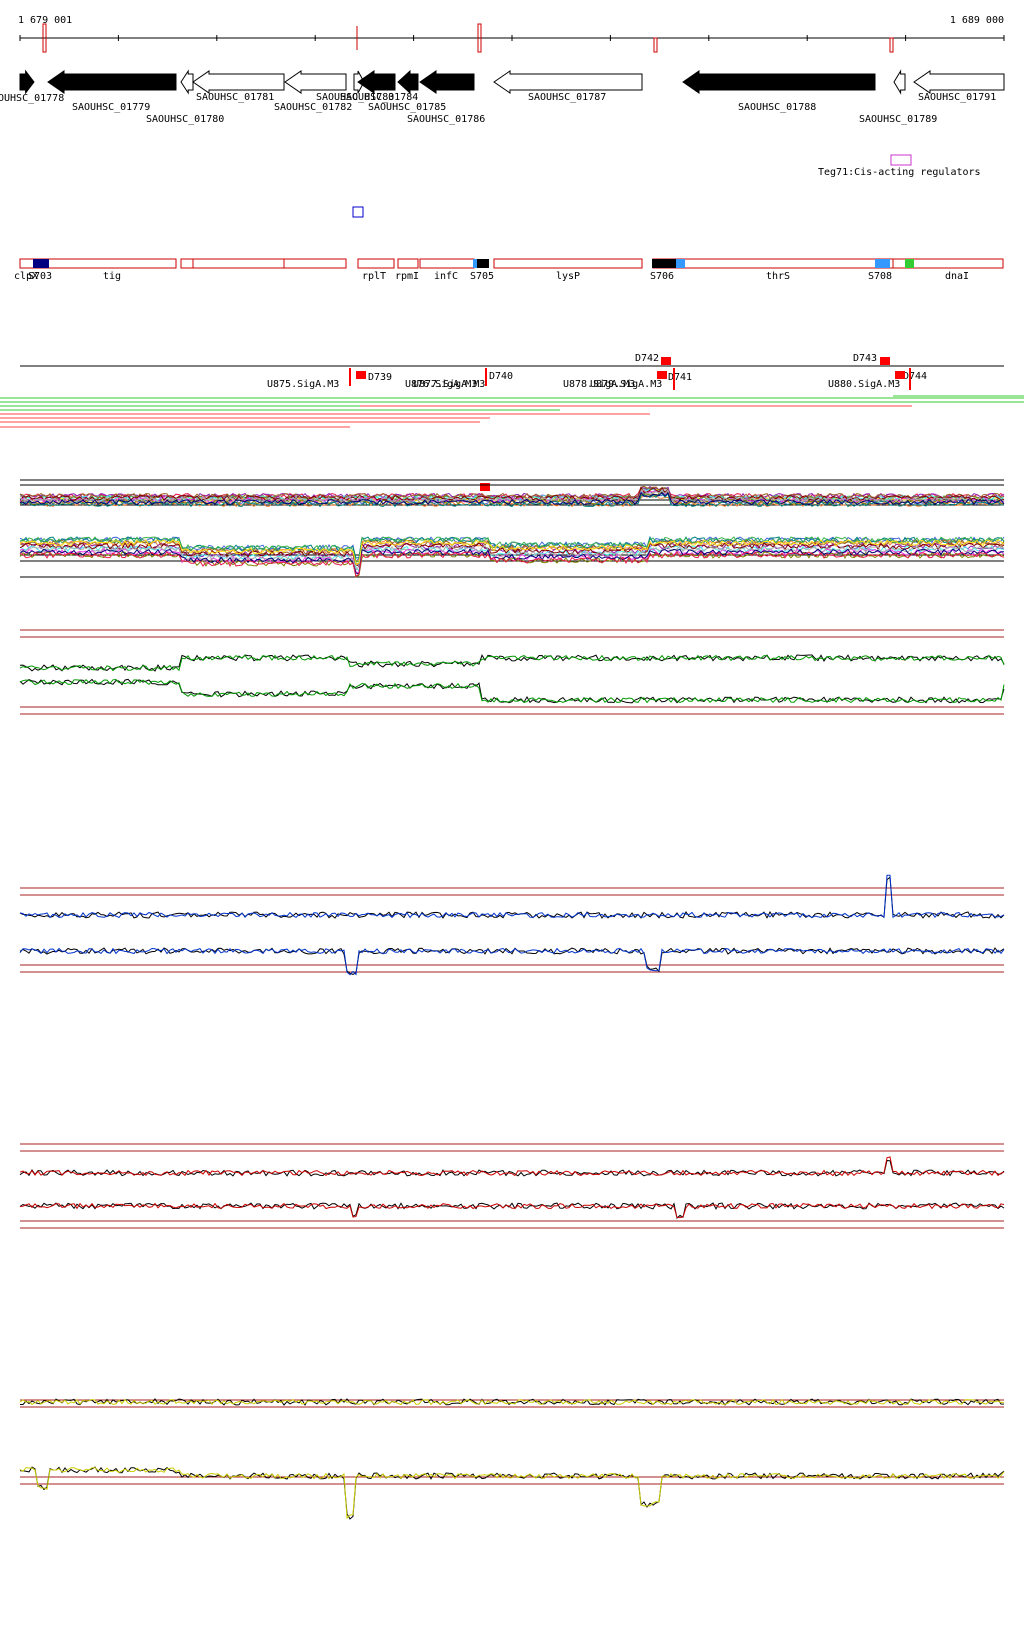  What do you see at coordinates (957, 97) in the screenshot?
I see `gene-label: SAOUHSC_01791` at bounding box center [957, 97].